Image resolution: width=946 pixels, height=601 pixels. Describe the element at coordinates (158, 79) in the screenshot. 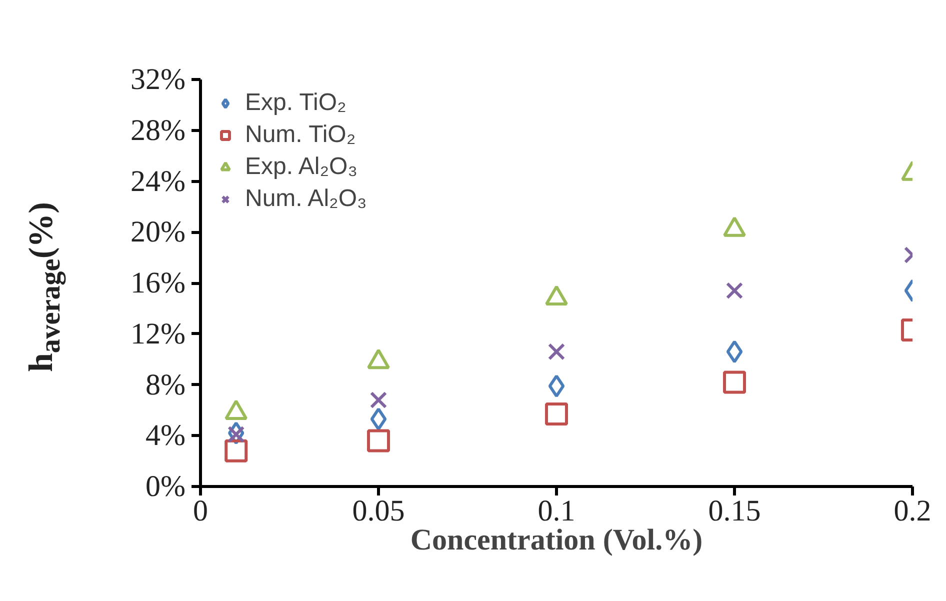

I see `y-tick-label: 32%` at that location.